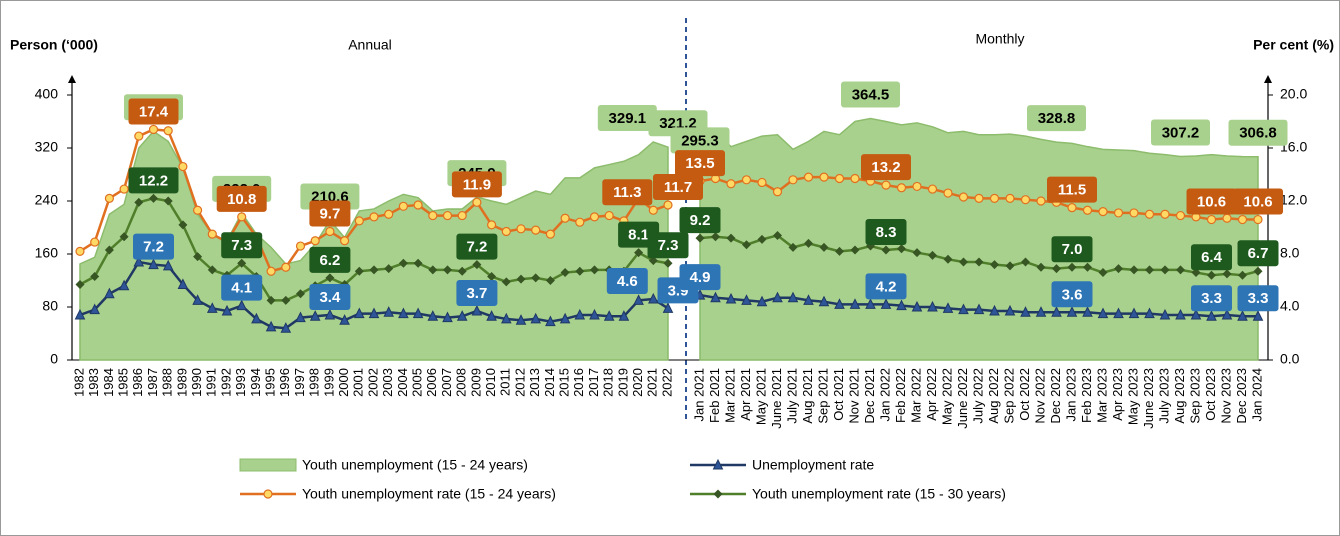  What do you see at coordinates (1293, 200) in the screenshot?
I see `y2-tick-label: 12.0` at bounding box center [1293, 200].